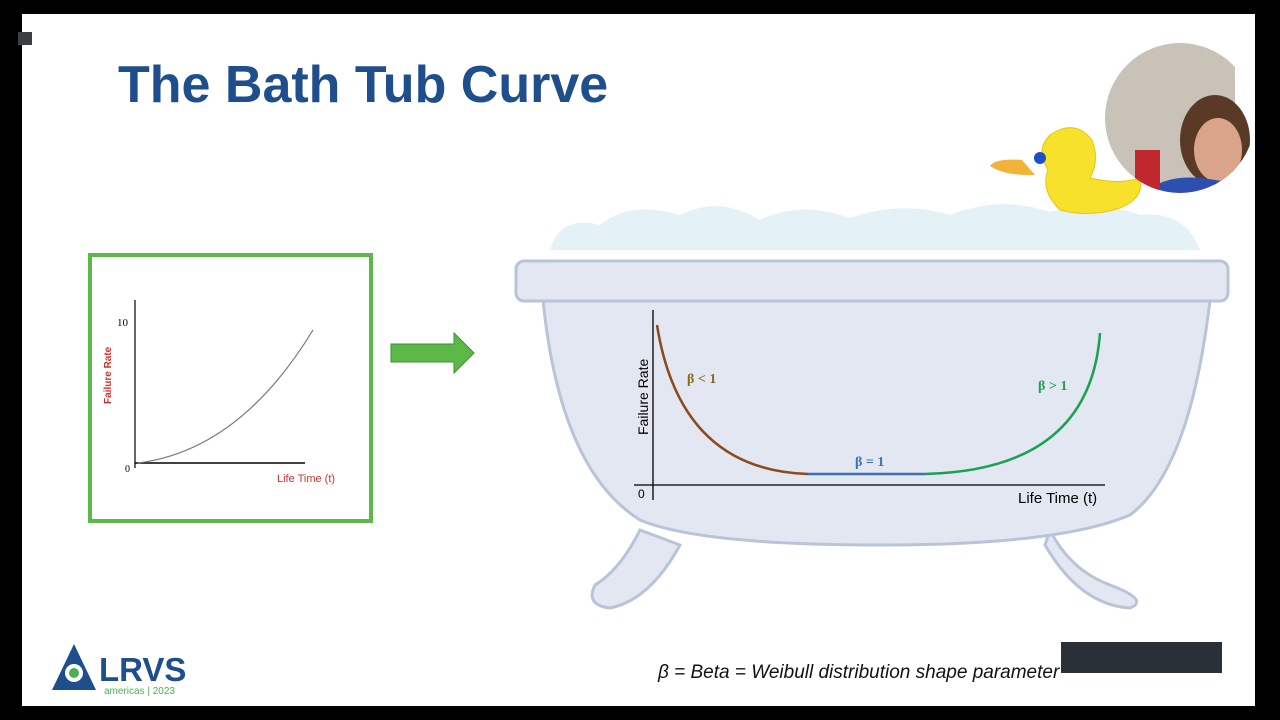  What do you see at coordinates (25, 38) in the screenshot?
I see `window-icon` at bounding box center [25, 38].